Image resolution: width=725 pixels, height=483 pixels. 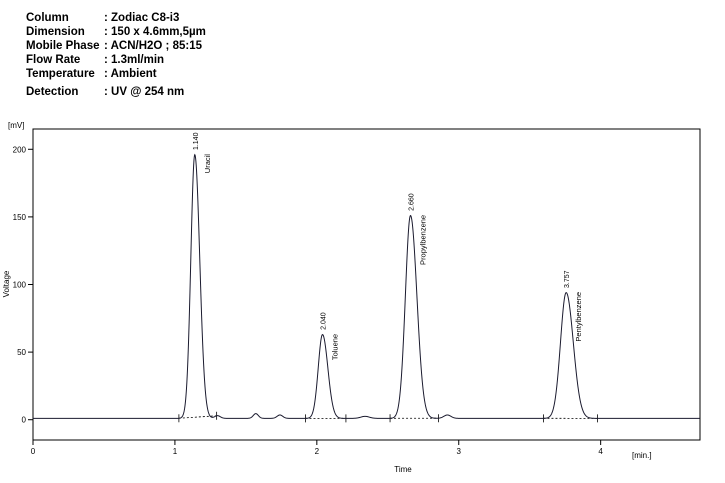 I want to click on temperature-label: Temperature, so click(x=60, y=74).